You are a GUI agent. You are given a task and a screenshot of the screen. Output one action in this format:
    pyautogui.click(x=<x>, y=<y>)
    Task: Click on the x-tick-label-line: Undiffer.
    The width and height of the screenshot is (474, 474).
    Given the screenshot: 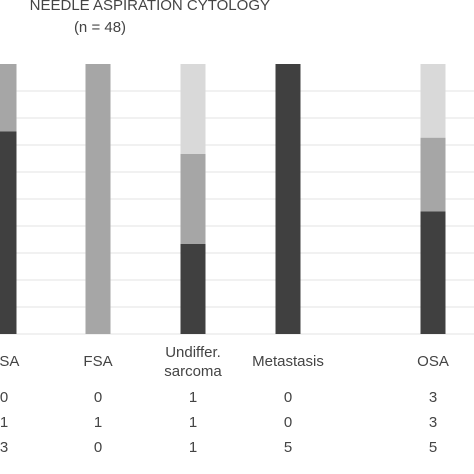 What is the action you would take?
    pyautogui.click(x=193, y=352)
    